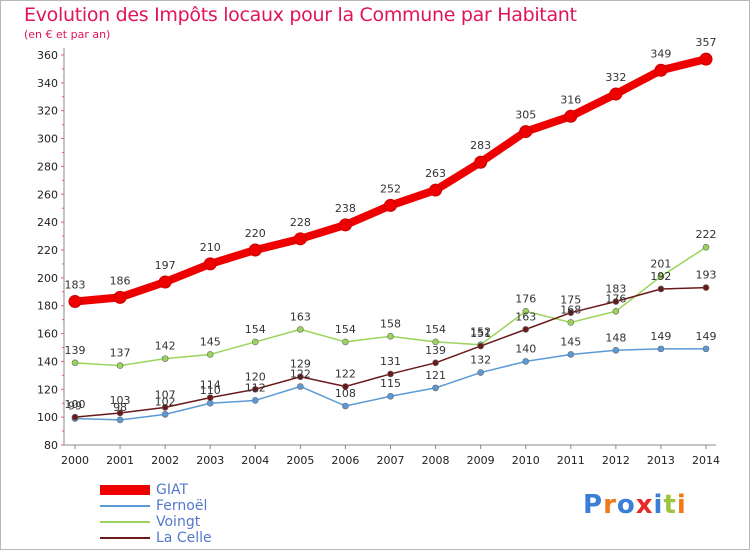 This screenshot has height=550, width=750. Describe the element at coordinates (661, 460) in the screenshot. I see `x-tick-label: 2013` at that location.